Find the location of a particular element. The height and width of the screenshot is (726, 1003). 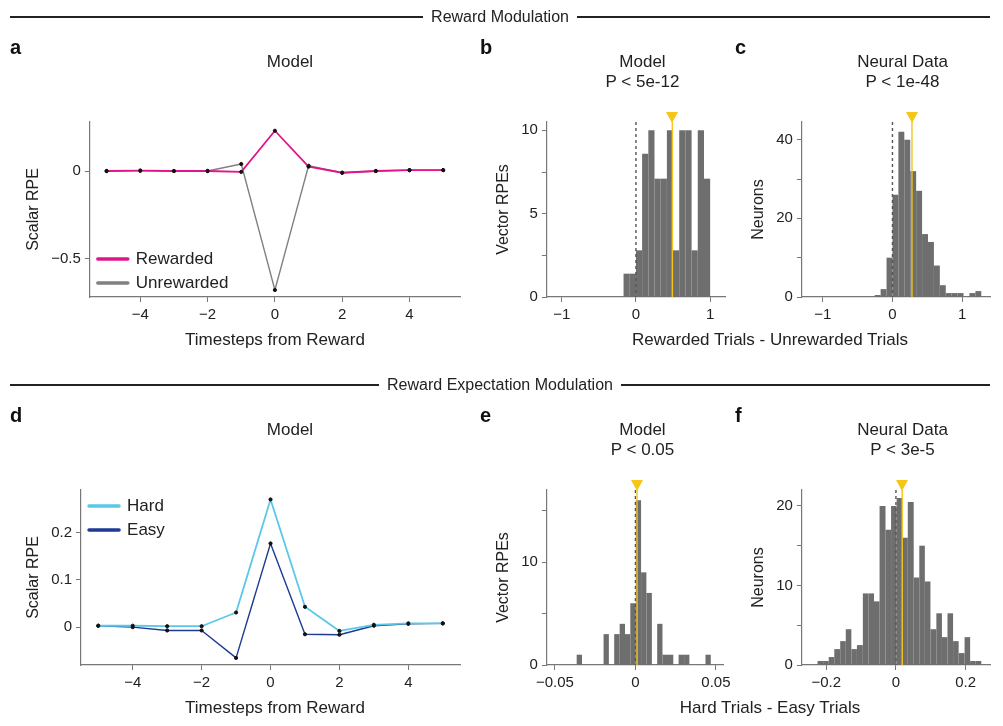

legend-label: Unrewarded is located at coordinates (182, 282).